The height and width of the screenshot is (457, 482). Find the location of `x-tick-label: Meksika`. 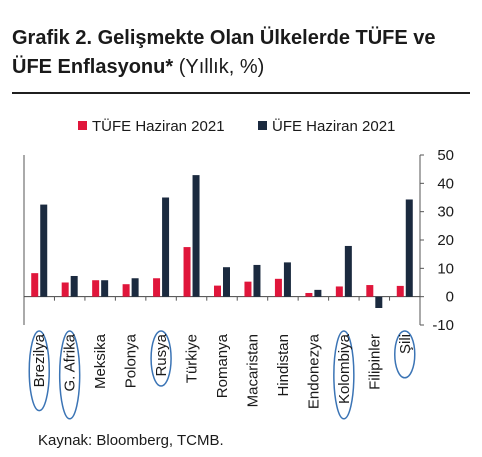

x-tick-label: Meksika is located at coordinates (100, 361).